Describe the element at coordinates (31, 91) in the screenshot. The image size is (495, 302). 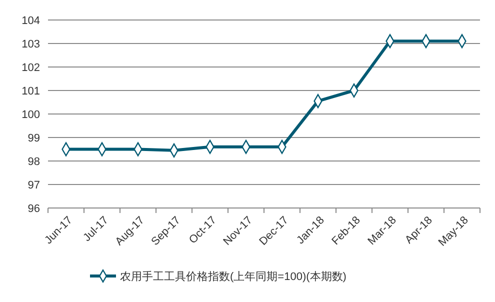
I see `y-tick-label: 101` at that location.